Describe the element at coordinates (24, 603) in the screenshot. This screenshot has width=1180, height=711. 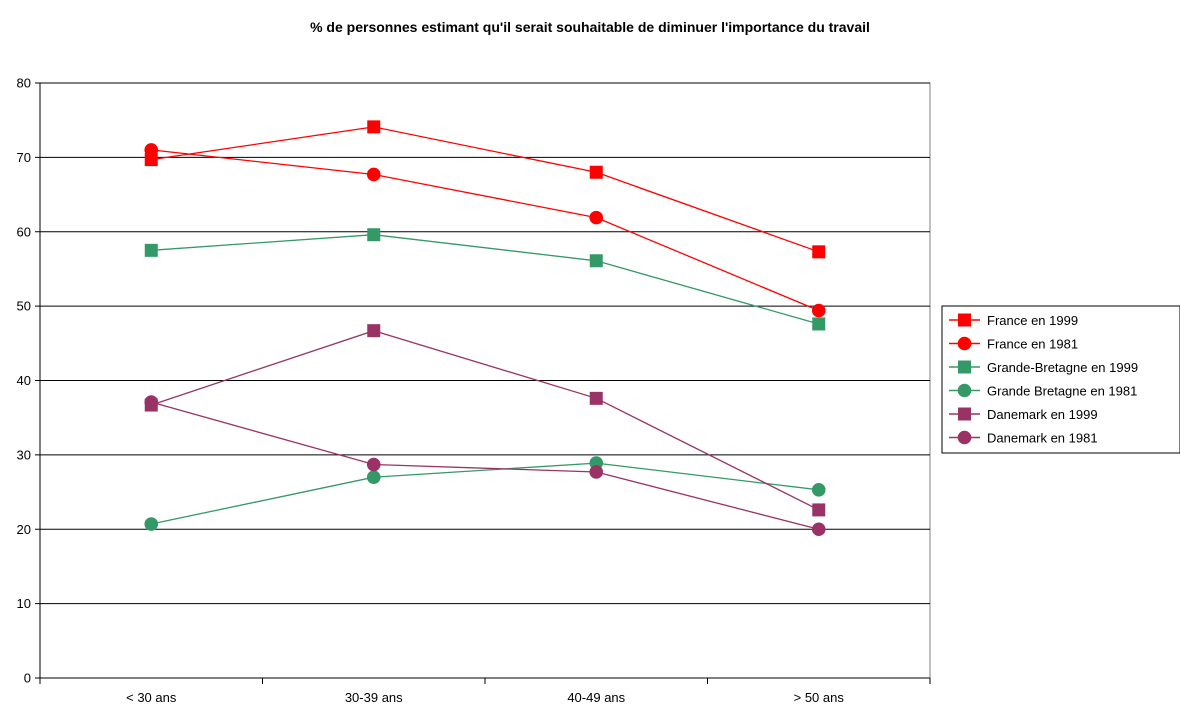
I see `y-tick-label: 10` at that location.